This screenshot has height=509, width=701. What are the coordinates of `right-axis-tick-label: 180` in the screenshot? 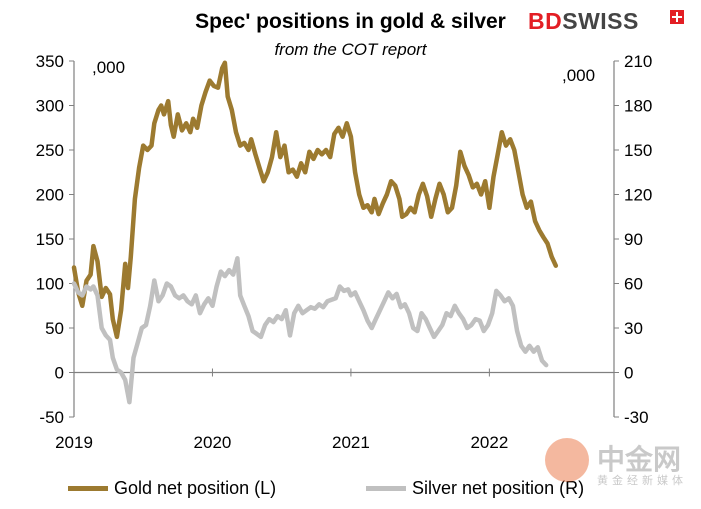 It's located at (638, 106).